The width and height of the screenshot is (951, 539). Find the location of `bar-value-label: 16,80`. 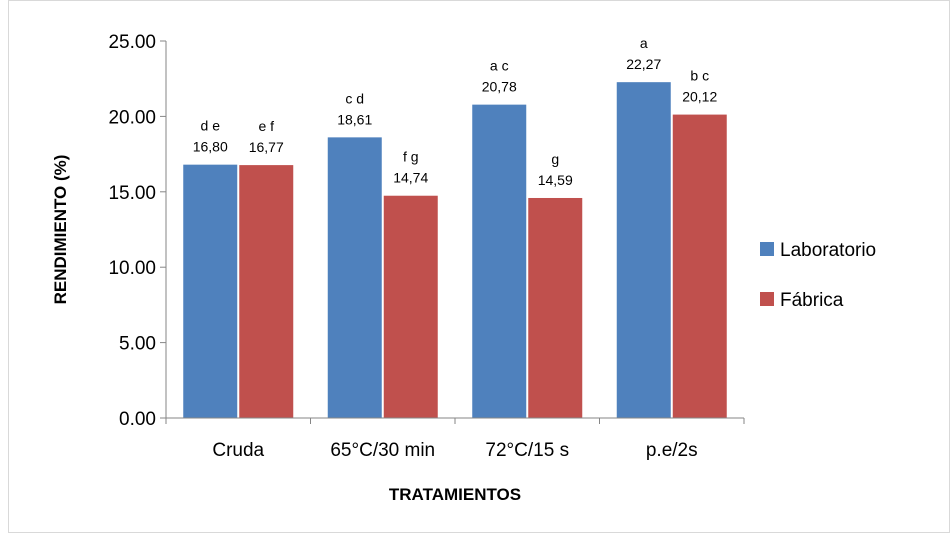

bar-value-label: 16,80 is located at coordinates (210, 147).